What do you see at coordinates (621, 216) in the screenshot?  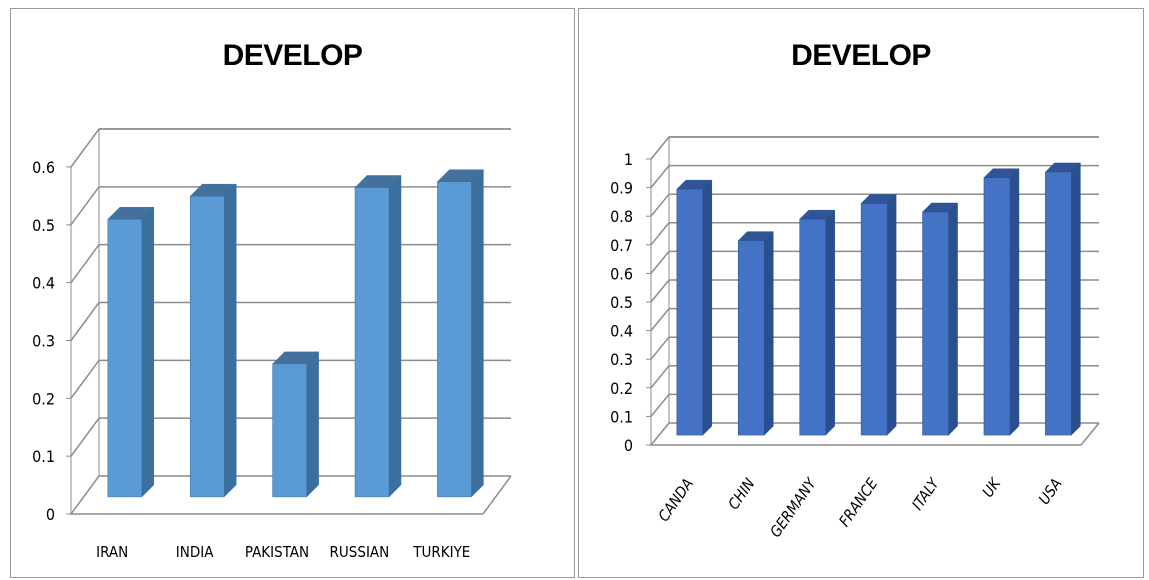 I see `y-tick-label: 0.8` at bounding box center [621, 216].